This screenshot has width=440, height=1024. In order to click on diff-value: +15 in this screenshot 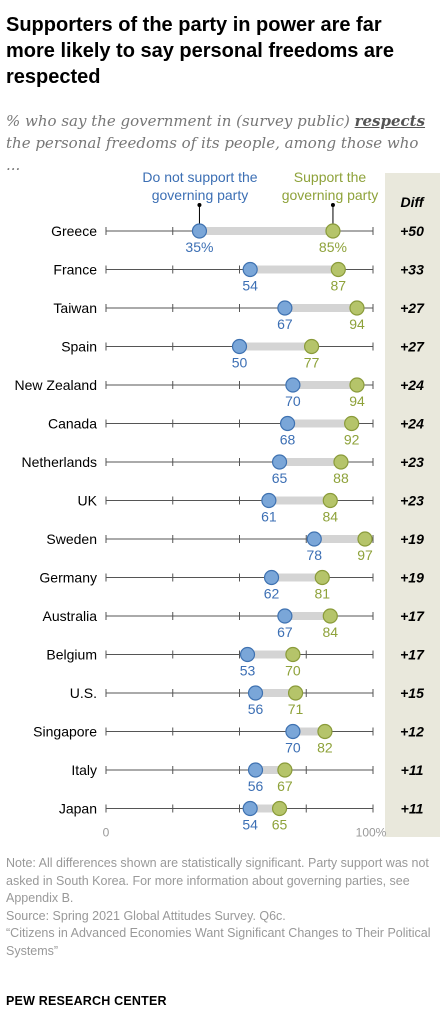, I will do `click(412, 693)`.